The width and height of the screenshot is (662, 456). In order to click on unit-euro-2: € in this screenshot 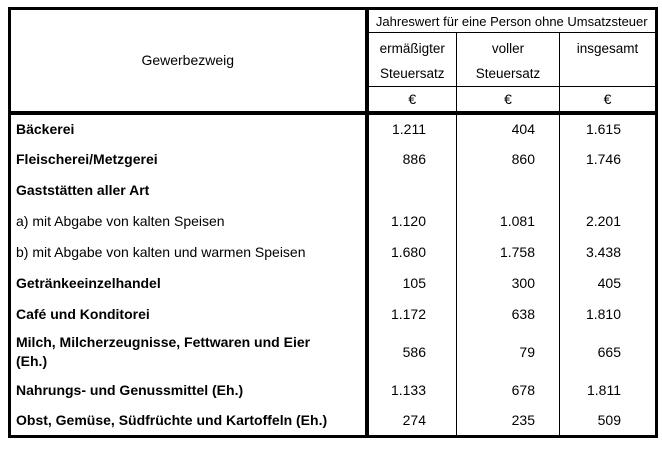, I will do `click(508, 100)`.